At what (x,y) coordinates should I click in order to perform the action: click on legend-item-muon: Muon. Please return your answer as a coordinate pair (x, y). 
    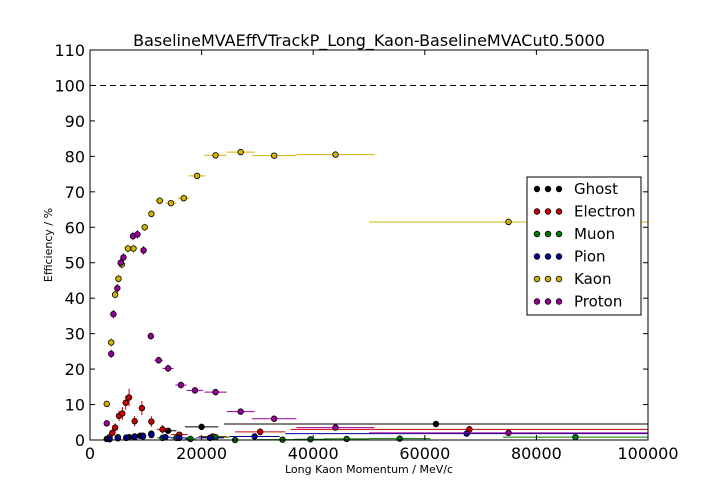
    Looking at the image, I should click on (574, 234).